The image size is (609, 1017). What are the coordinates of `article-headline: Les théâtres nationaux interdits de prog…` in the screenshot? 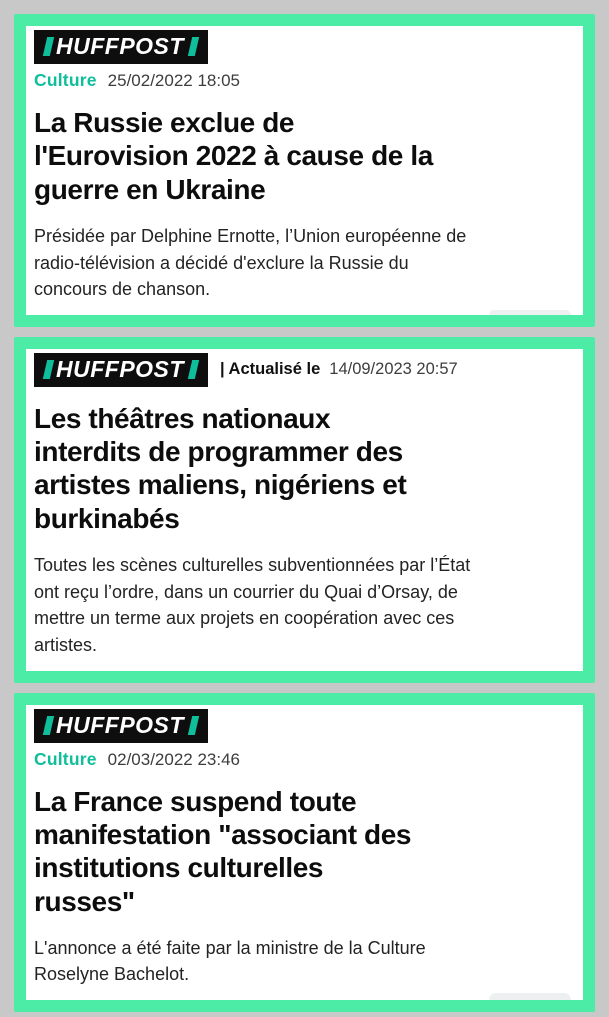 It's located at (220, 468).